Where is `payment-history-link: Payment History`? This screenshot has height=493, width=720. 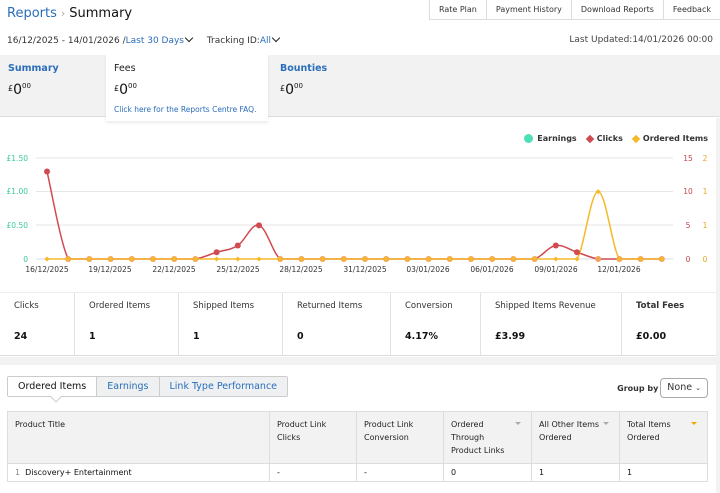 payment-history-link: Payment History is located at coordinates (529, 9).